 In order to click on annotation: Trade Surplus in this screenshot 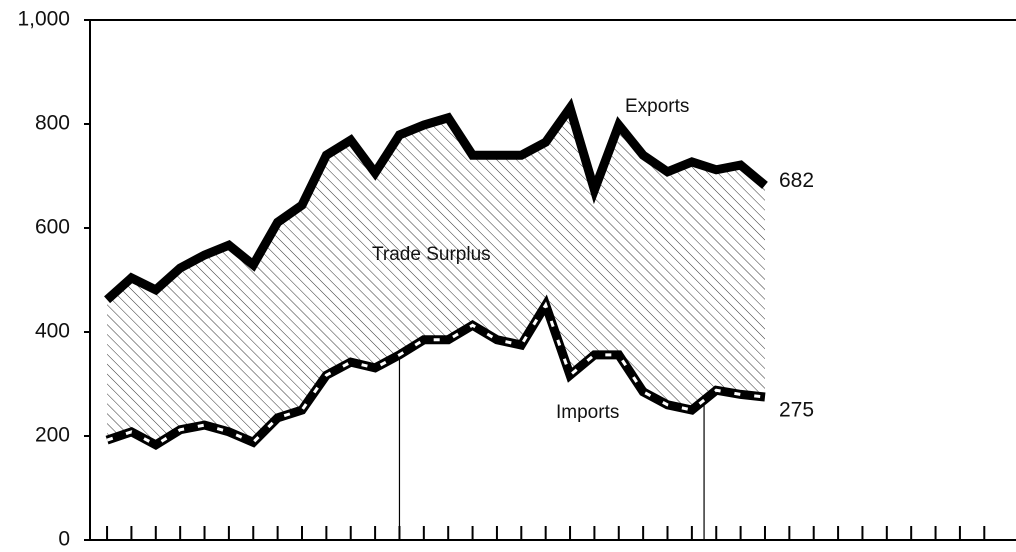, I will do `click(431, 254)`.